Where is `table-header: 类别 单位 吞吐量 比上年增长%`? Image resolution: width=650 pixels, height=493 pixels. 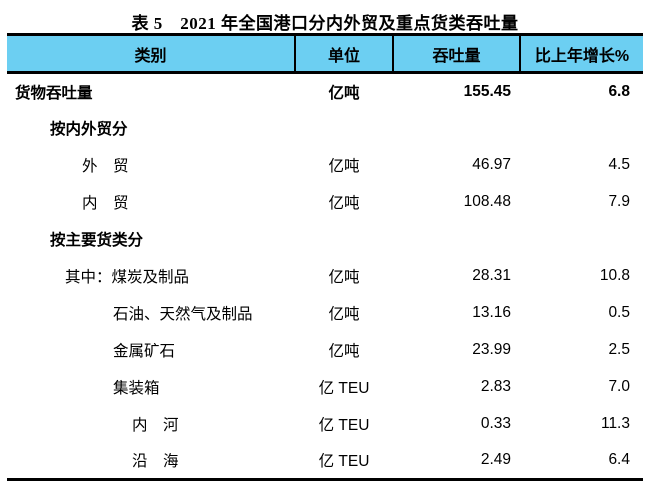 table-header: 类别 单位 吞吐量 比上年增长% is located at coordinates (325, 54).